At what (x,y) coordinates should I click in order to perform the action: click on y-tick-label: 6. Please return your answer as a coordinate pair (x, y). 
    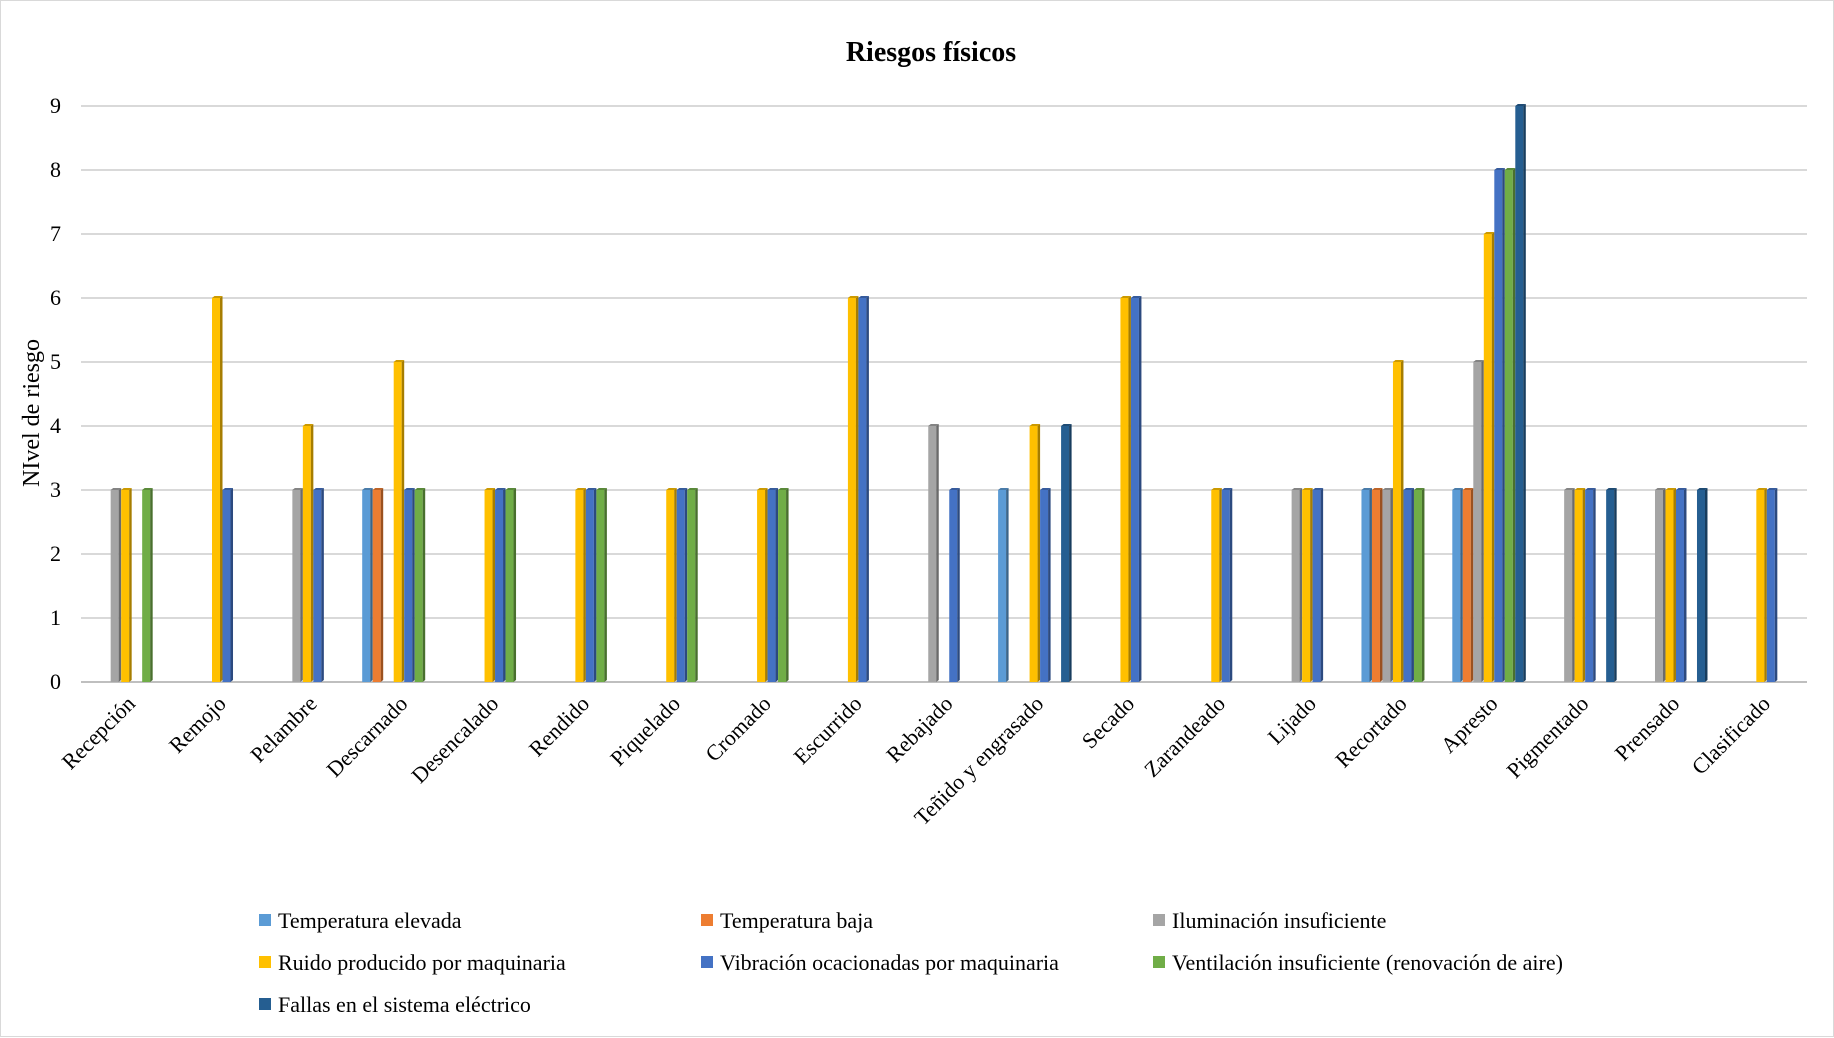
    Looking at the image, I should click on (55, 297).